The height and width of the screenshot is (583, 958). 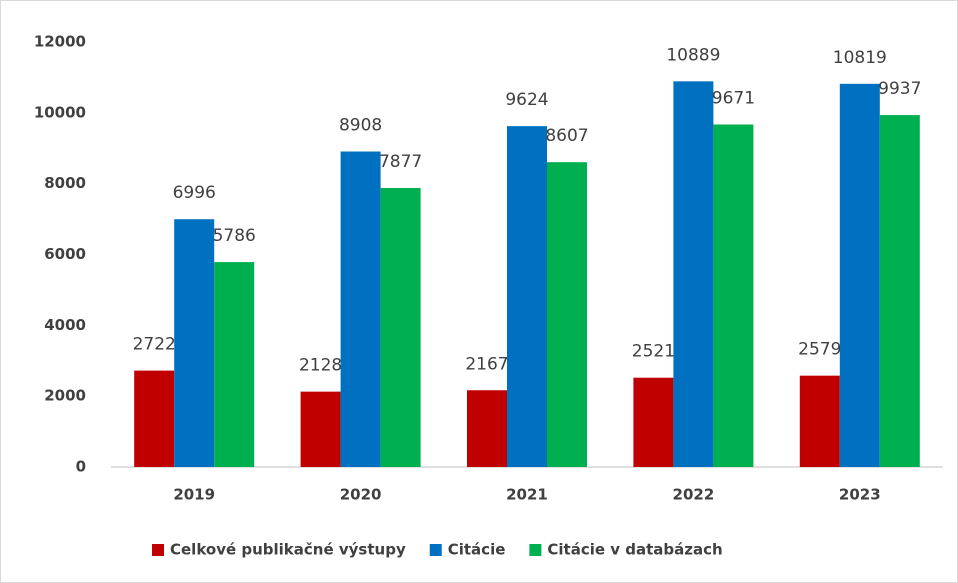 What do you see at coordinates (60, 112) in the screenshot?
I see `y-tick-label: 10000` at bounding box center [60, 112].